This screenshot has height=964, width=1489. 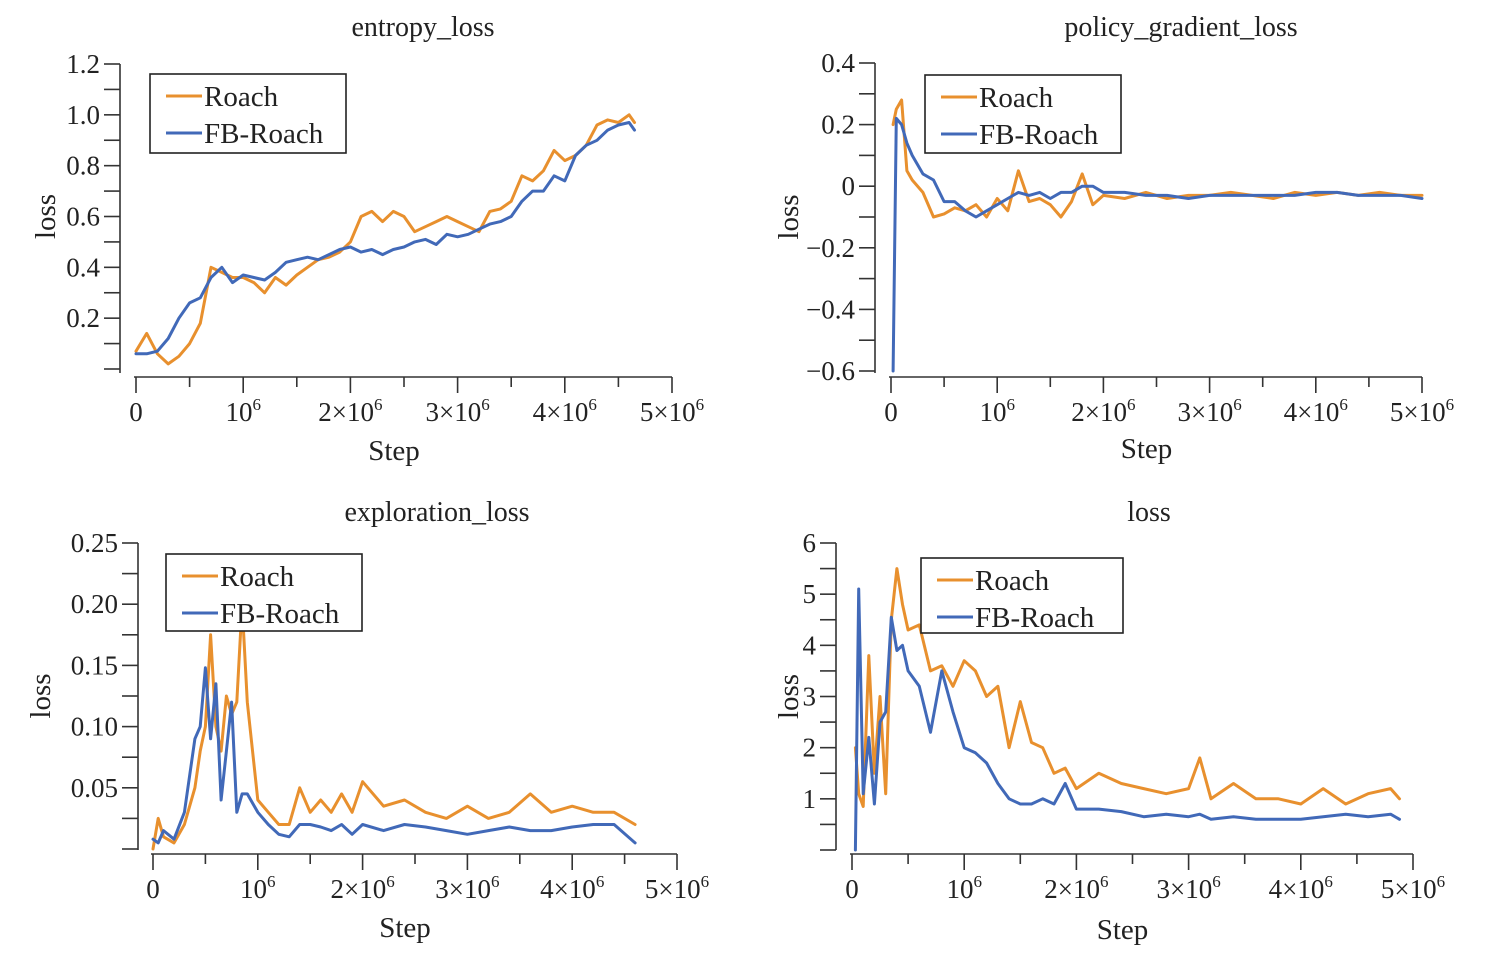 What do you see at coordinates (810, 645) in the screenshot?
I see `y-tick-label: 4` at bounding box center [810, 645].